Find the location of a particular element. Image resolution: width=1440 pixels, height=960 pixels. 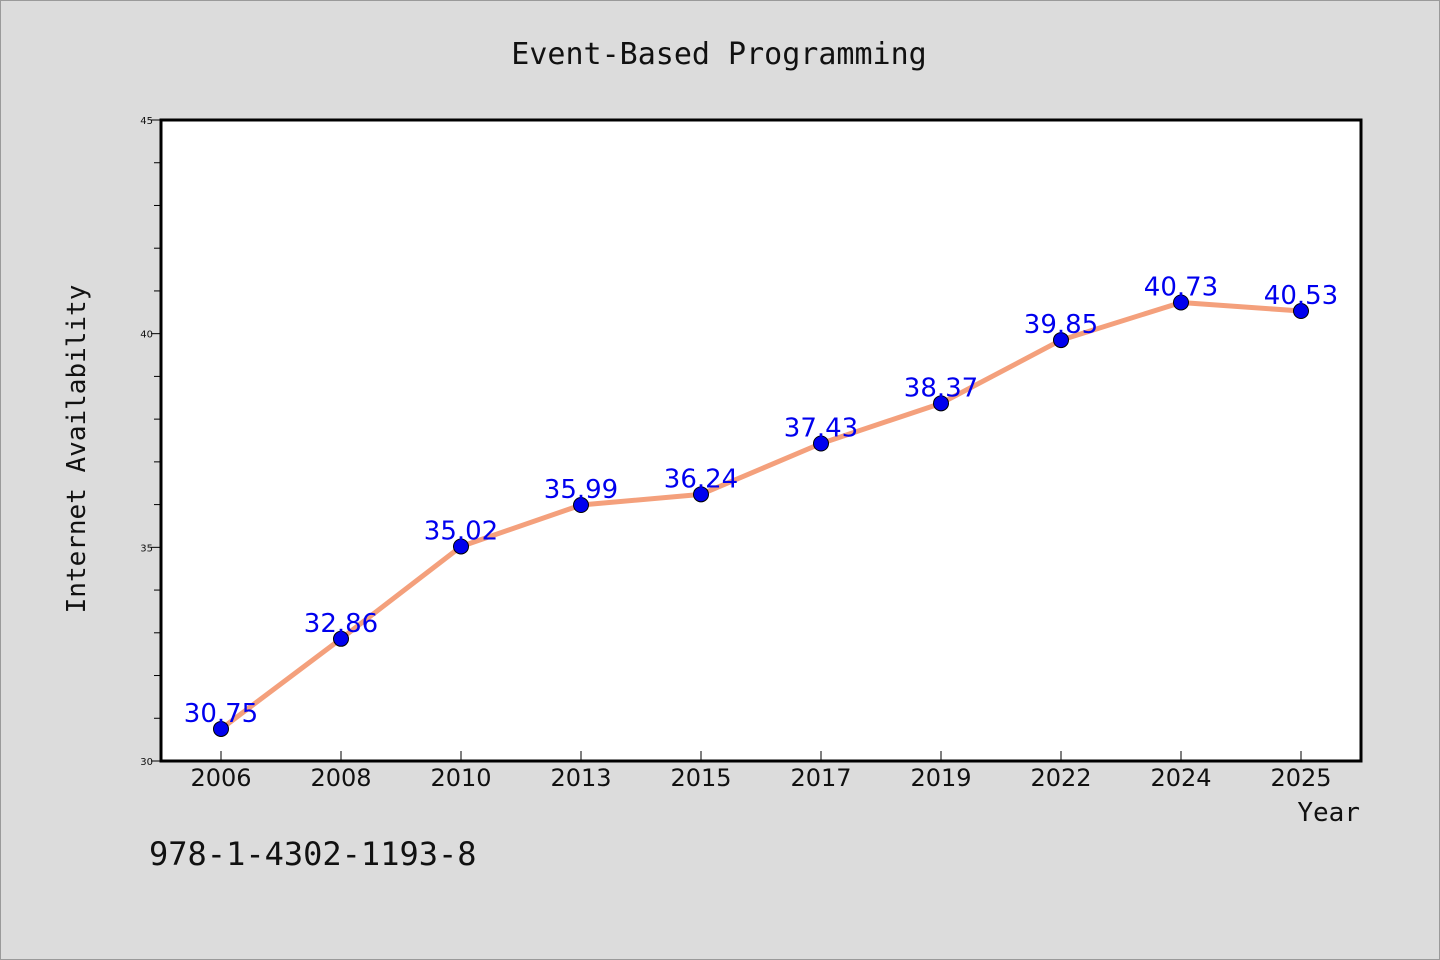

x-tick-label: 2022 is located at coordinates (1060, 778).